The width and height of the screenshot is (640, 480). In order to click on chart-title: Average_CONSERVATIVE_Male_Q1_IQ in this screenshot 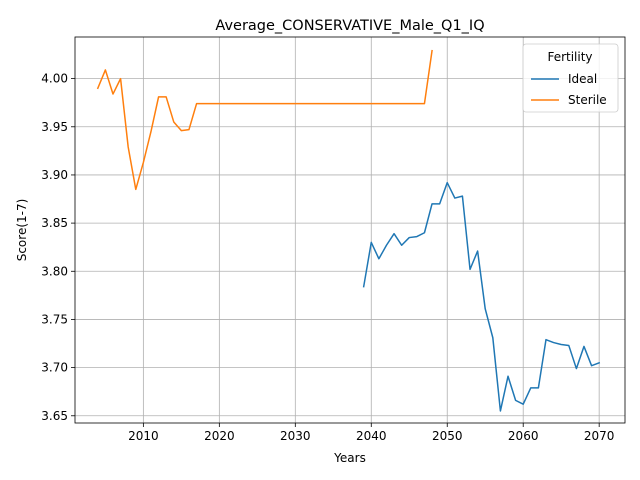, I will do `click(349, 26)`.